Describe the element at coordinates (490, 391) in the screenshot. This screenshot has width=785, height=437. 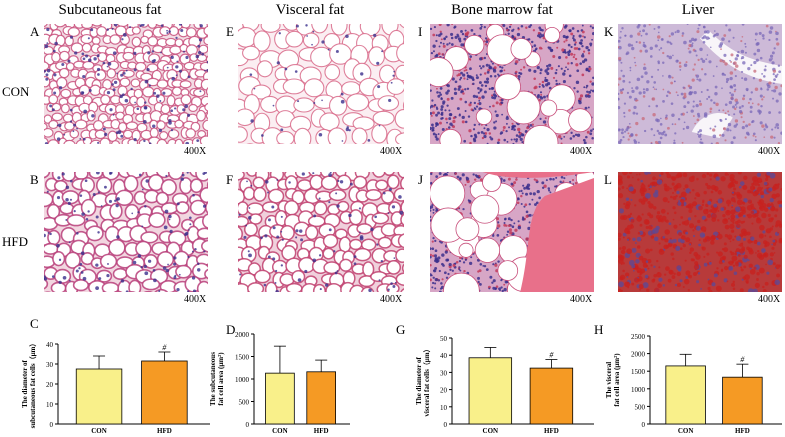
I see `bar-g-con` at that location.